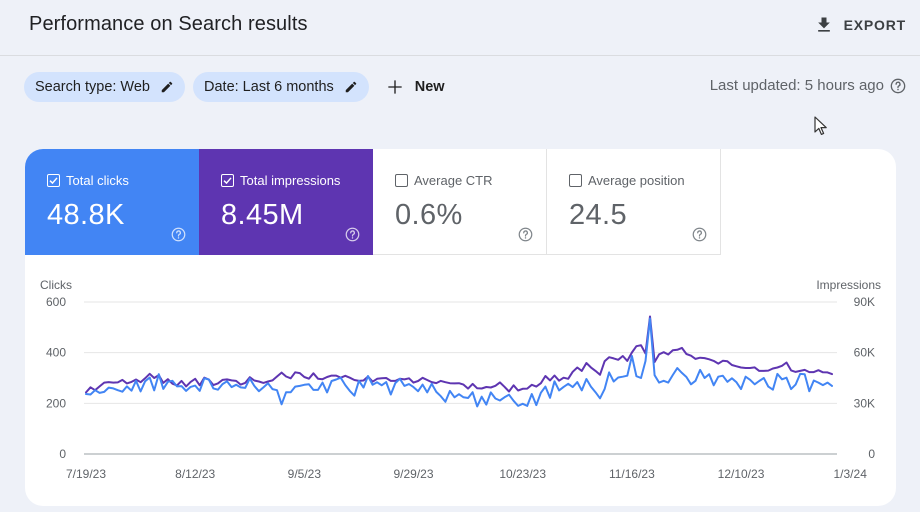 The image size is (920, 512). Describe the element at coordinates (86, 474) in the screenshot. I see `x-tick-label: 7/19/23` at that location.